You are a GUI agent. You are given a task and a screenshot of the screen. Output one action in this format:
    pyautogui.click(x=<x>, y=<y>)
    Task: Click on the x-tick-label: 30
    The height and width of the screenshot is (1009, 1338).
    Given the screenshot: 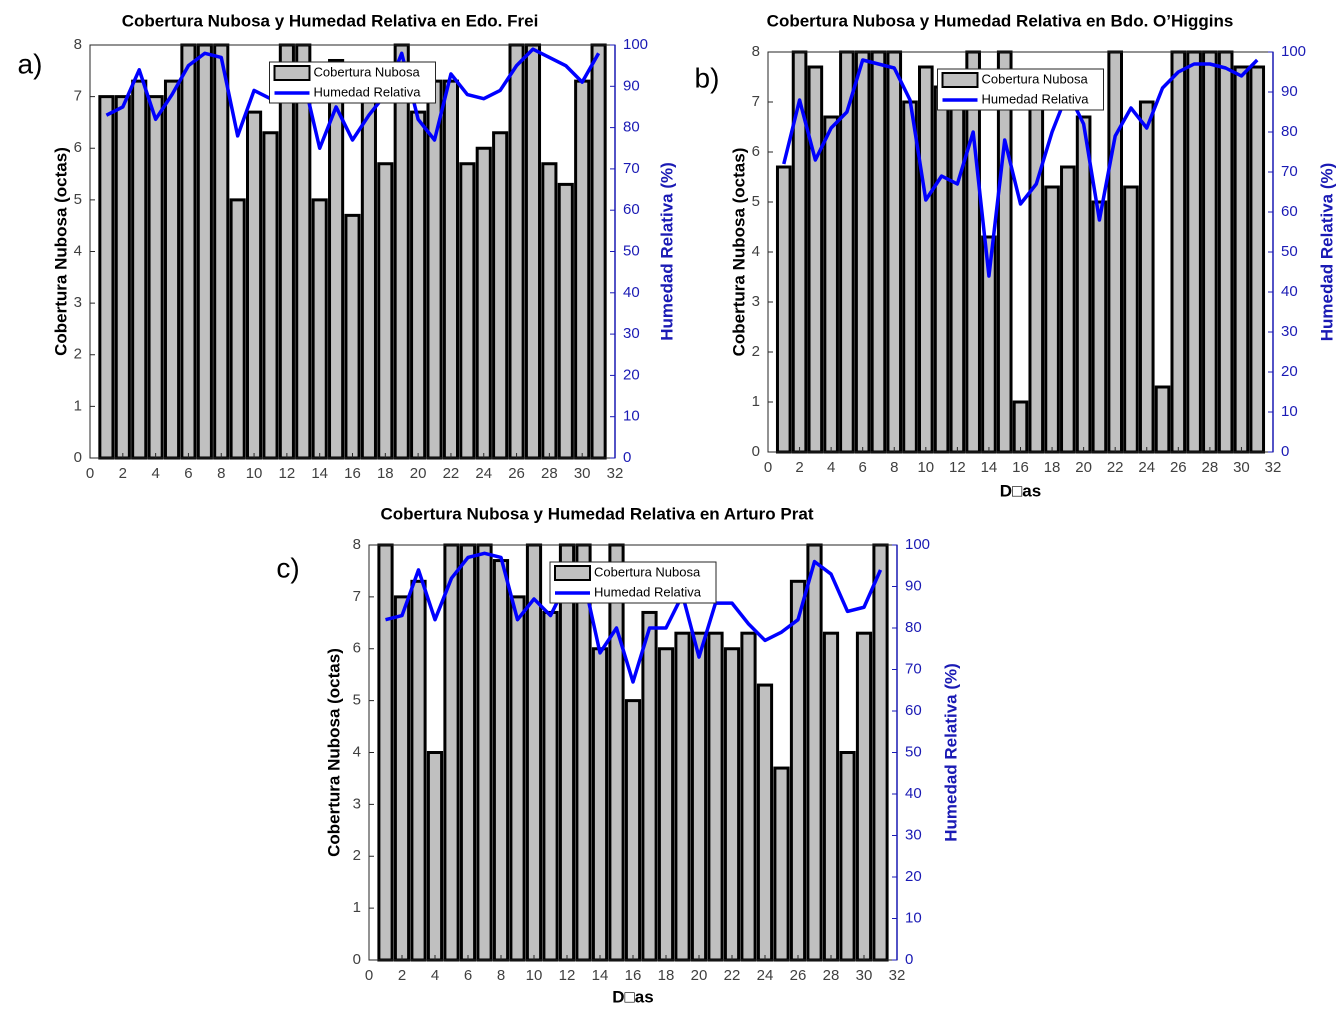 What is the action you would take?
    pyautogui.click(x=1241, y=467)
    